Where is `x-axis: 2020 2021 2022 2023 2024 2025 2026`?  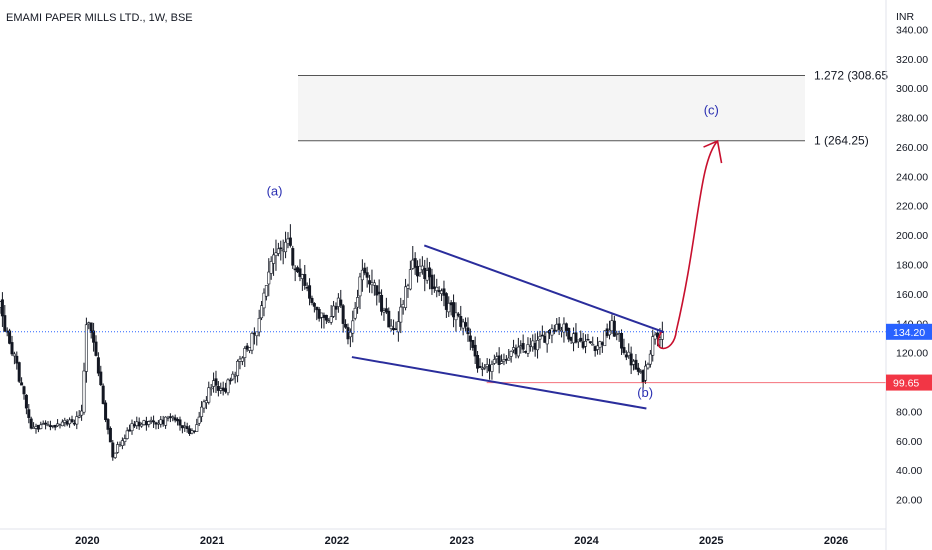
x-axis: 2020 2021 2022 2023 2024 2025 2026 is located at coordinates (461, 541).